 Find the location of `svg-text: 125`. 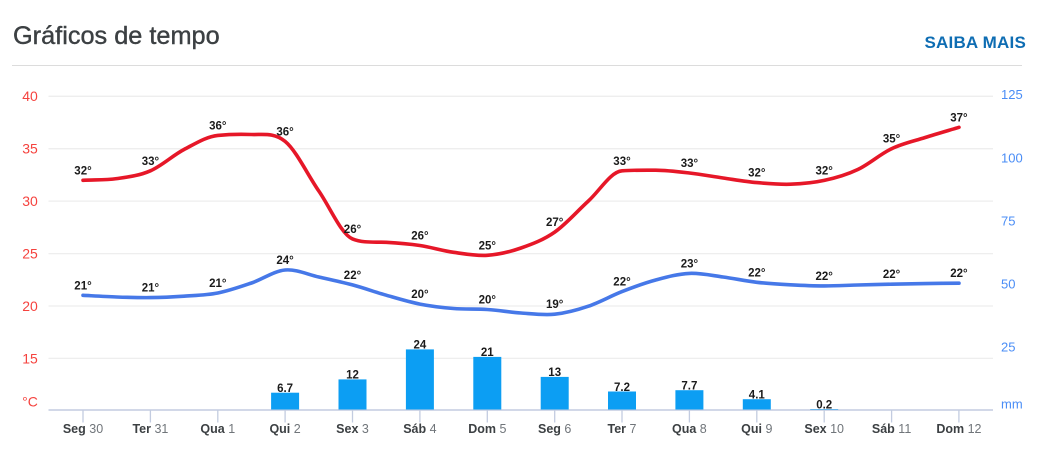

svg-text: 125 is located at coordinates (1012, 94).